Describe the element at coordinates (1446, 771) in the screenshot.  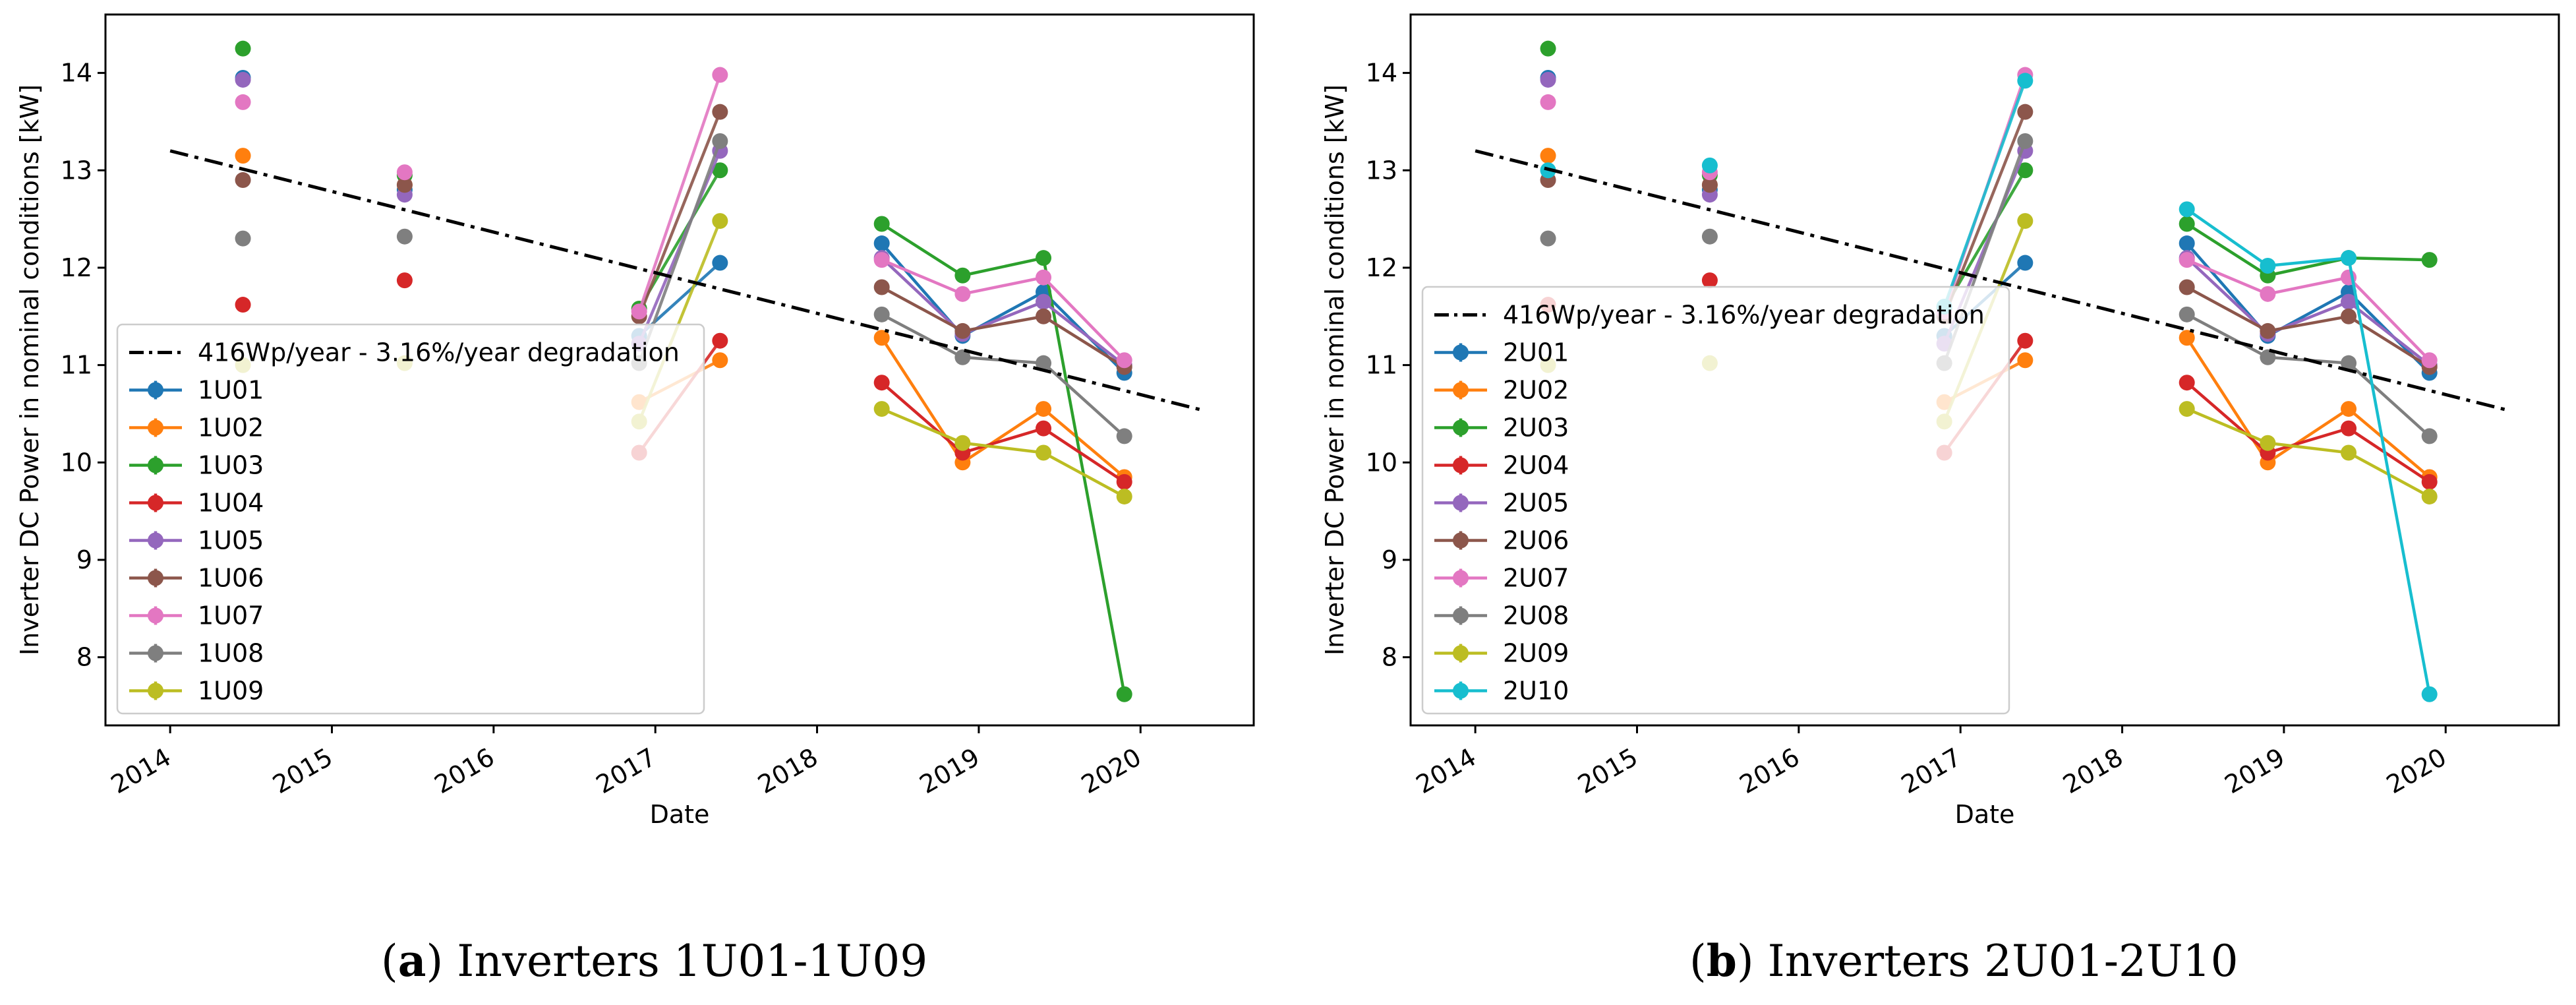
I see `x-tick-label: 2014` at that location.